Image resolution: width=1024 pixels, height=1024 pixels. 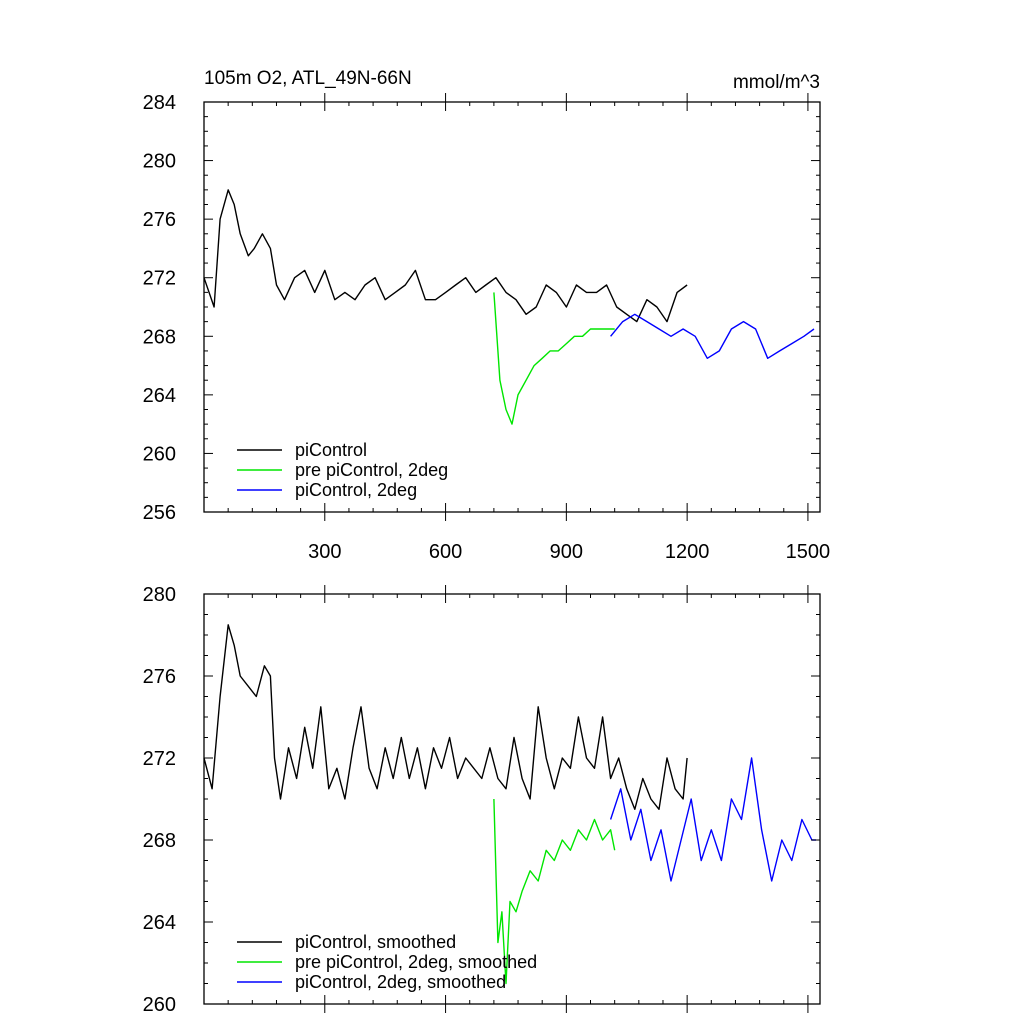 What do you see at coordinates (159, 308) in the screenshot?
I see `top-panel-y-tick-labels: 256 260 264 268 272 276 280 284` at bounding box center [159, 308].